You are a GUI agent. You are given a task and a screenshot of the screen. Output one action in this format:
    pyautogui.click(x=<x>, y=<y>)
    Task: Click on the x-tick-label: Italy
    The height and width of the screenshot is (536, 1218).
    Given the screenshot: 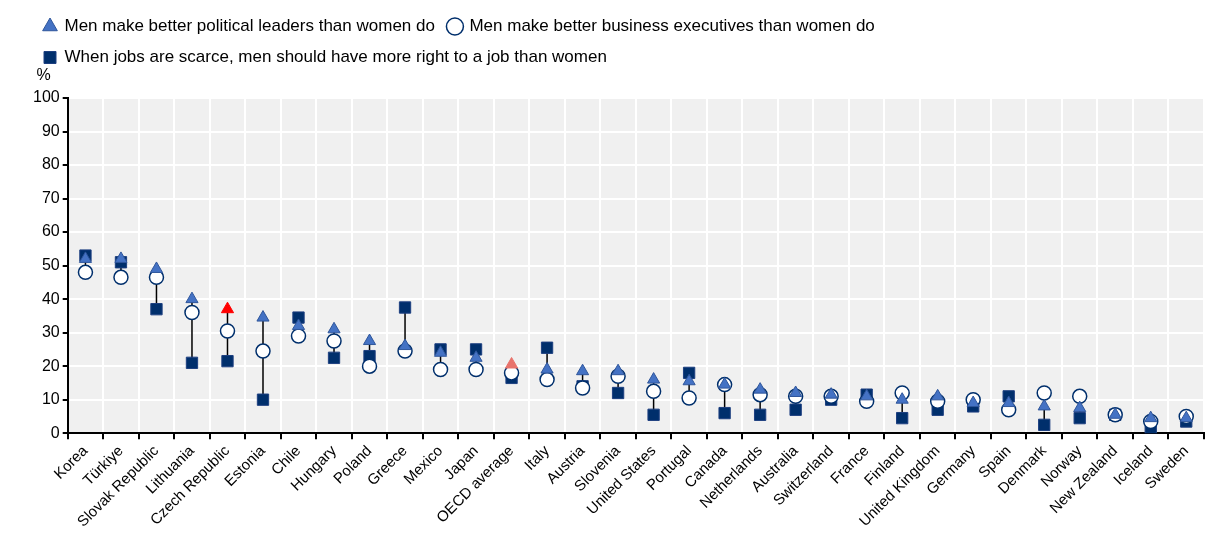 What is the action you would take?
    pyautogui.click(x=536, y=457)
    